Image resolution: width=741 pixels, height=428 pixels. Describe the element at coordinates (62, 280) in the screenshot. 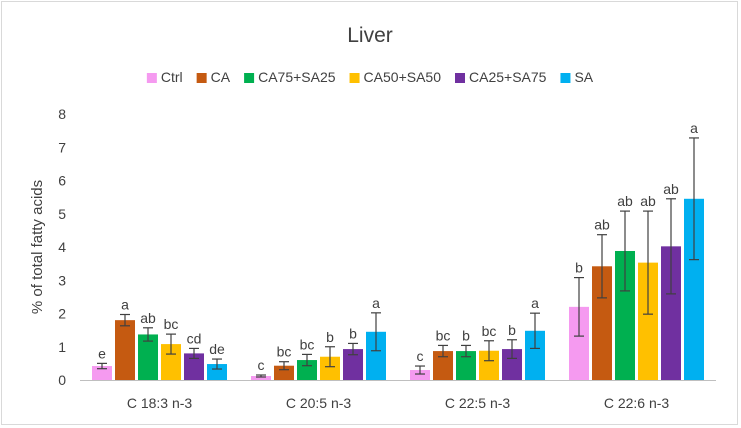

I see `y-tick-label: 3` at that location.